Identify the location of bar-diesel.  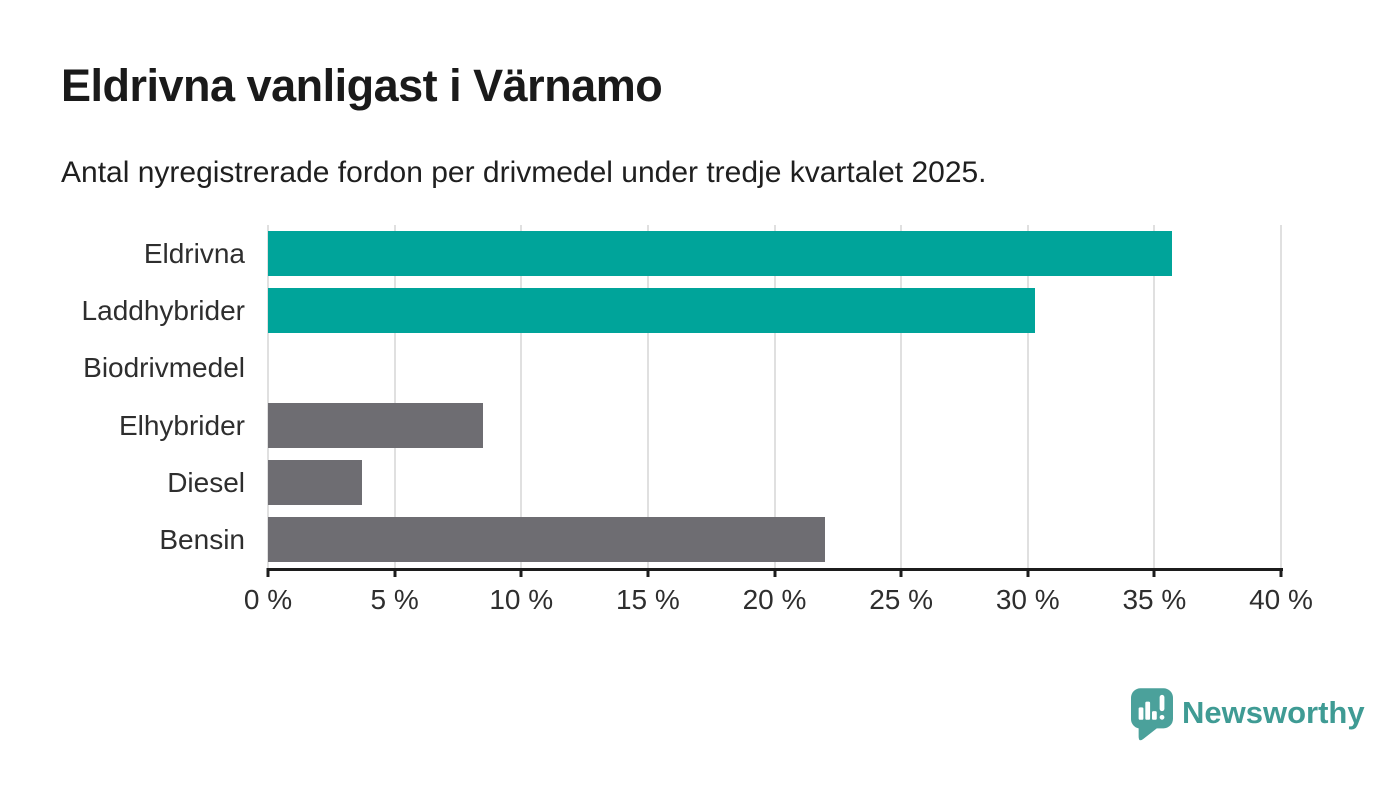
(315, 482).